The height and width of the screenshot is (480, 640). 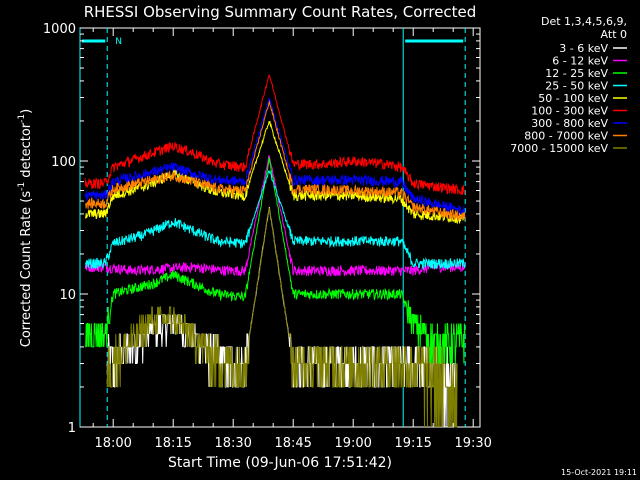 What do you see at coordinates (118, 42) in the screenshot?
I see `night-marker-label: N` at bounding box center [118, 42].